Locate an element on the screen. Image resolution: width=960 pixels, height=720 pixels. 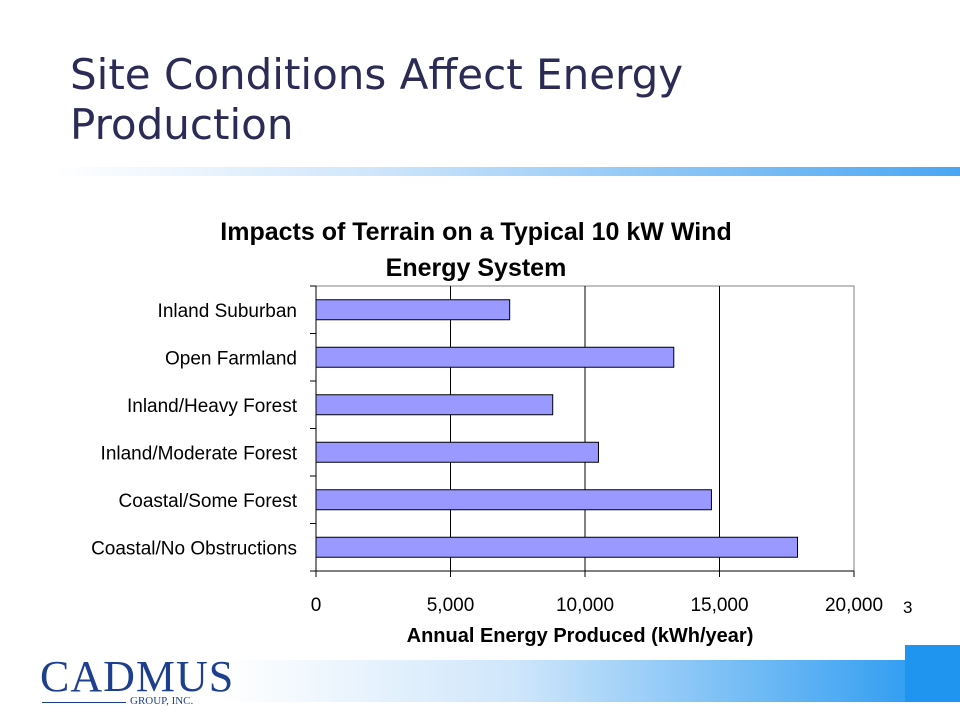
page-number: 3 is located at coordinates (908, 607).